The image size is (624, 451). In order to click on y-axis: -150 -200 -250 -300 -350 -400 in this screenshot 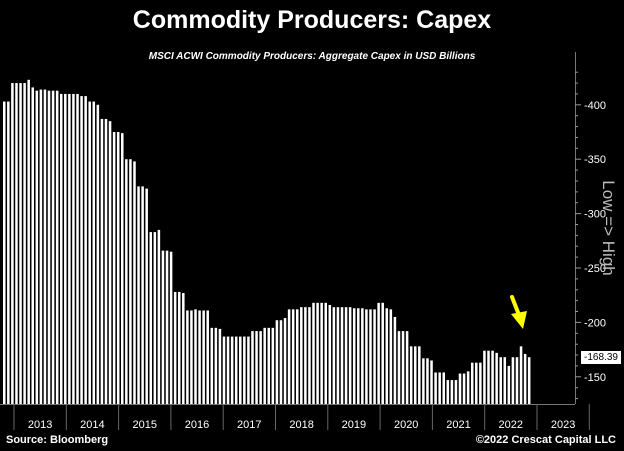, I will do `click(590, 228)`.